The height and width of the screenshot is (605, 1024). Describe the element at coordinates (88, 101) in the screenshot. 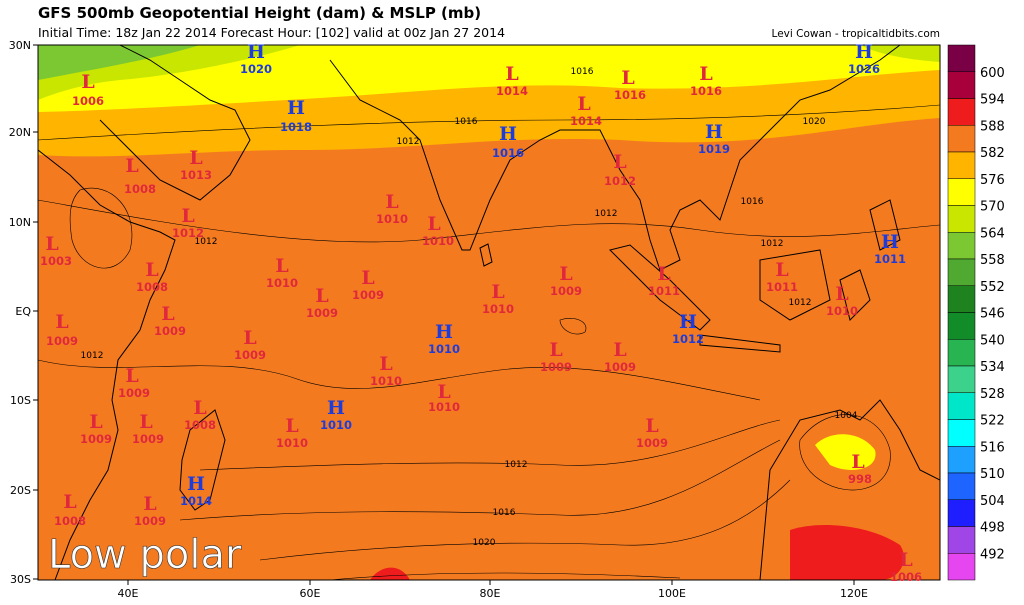

I see `system-pressure: 1006` at that location.